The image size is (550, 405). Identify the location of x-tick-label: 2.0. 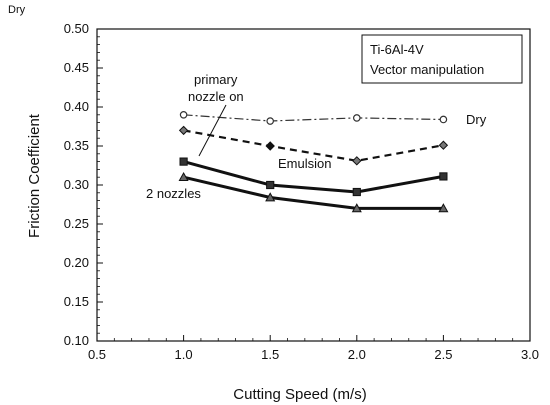
(357, 354).